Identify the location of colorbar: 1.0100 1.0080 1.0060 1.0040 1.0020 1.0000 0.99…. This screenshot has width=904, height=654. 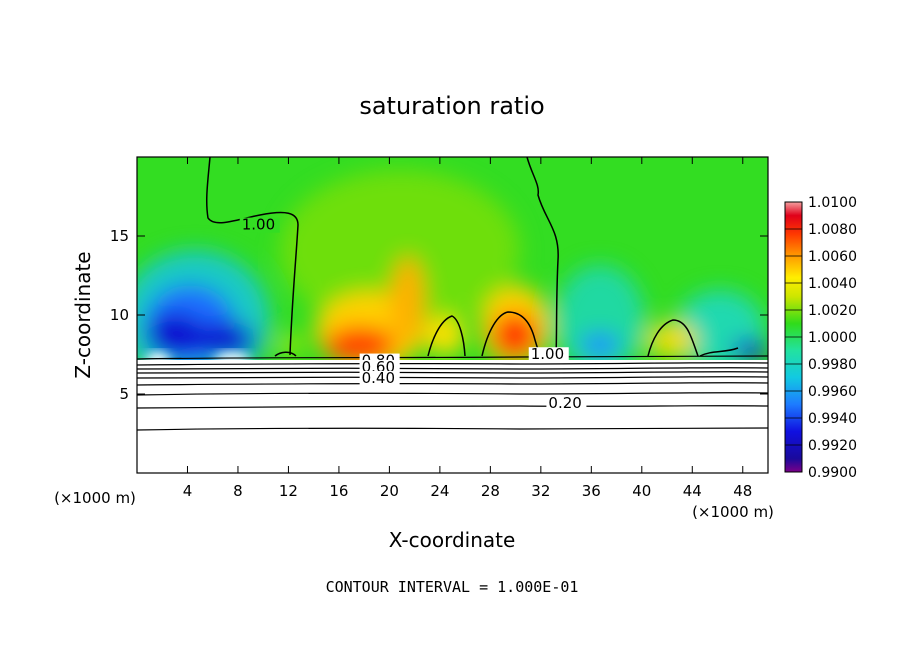
(820, 338).